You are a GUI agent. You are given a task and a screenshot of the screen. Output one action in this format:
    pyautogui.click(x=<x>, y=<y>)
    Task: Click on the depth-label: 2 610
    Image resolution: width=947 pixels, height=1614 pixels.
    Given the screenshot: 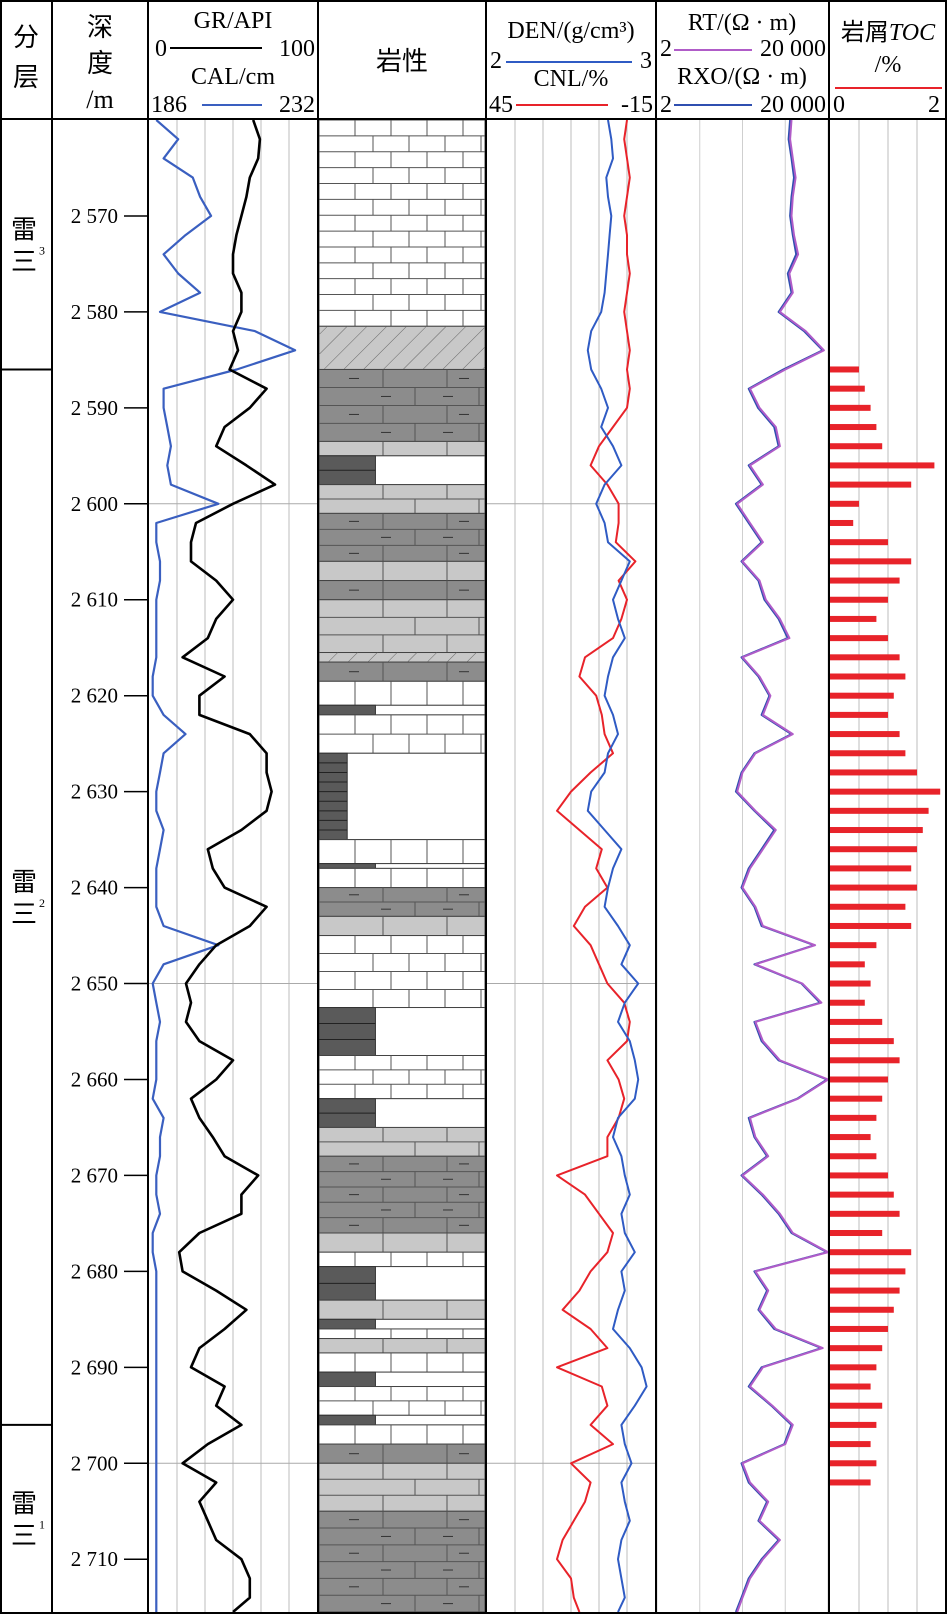 What is the action you would take?
    pyautogui.click(x=94, y=600)
    